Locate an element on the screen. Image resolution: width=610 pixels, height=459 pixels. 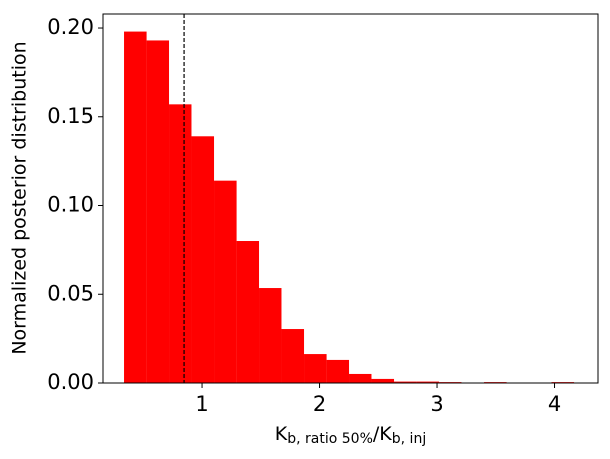
y-tick-label: 0.10 is located at coordinates (70, 205).